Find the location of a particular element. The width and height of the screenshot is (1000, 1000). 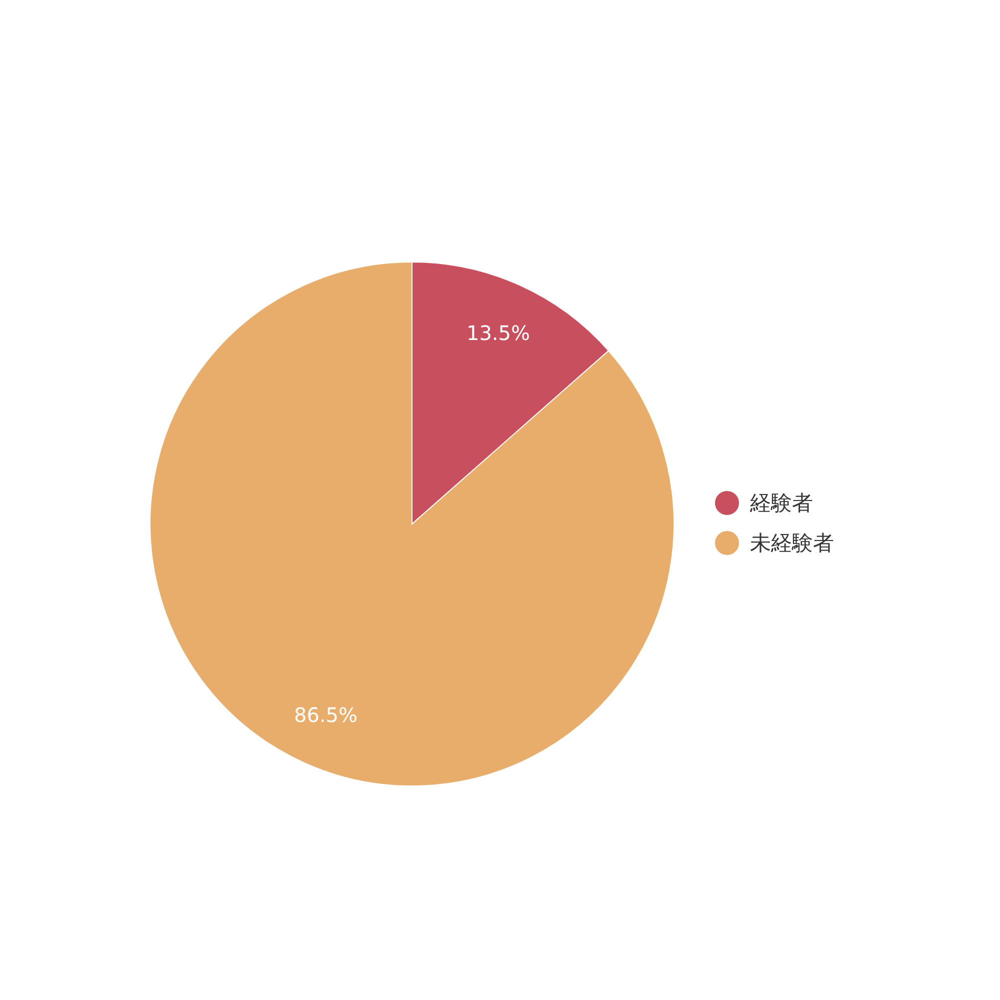

legend-label: 未経験者 is located at coordinates (792, 543).